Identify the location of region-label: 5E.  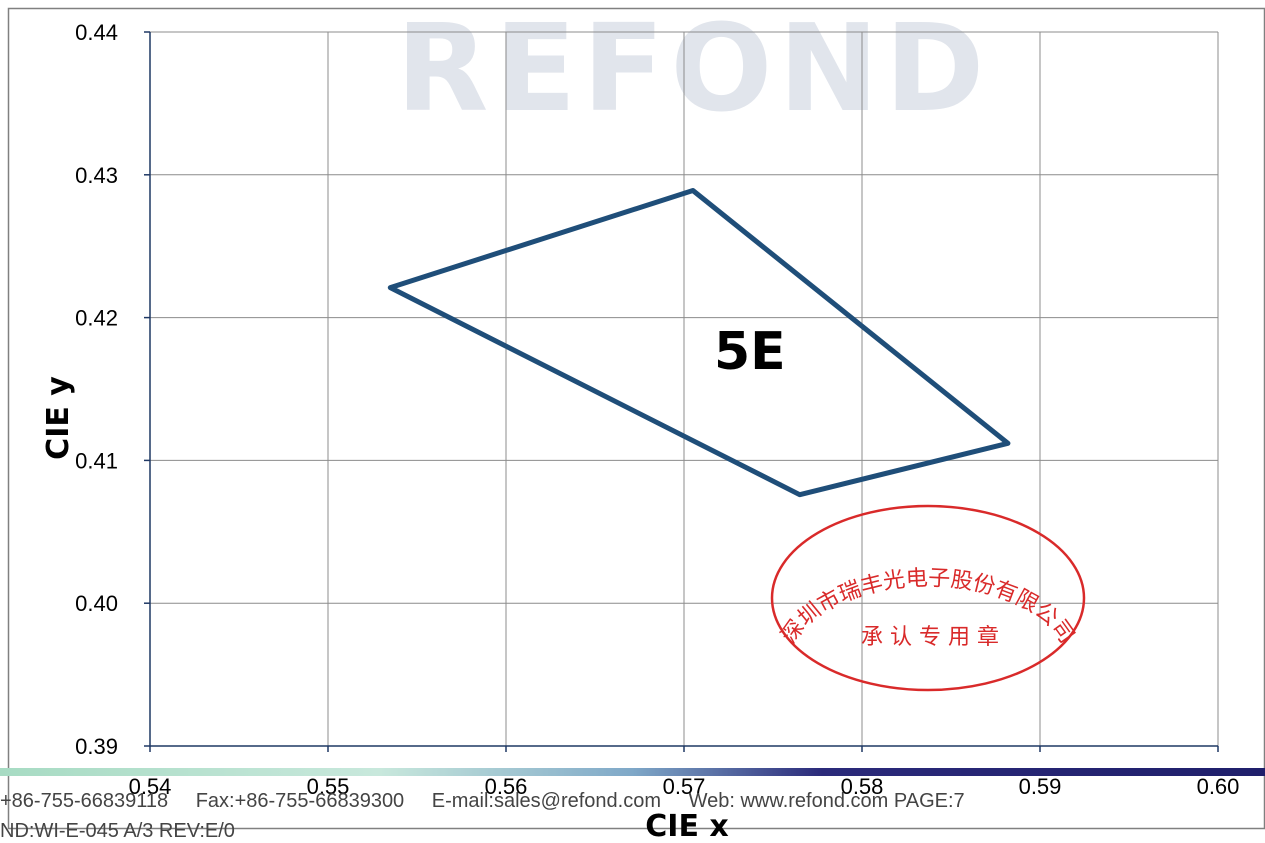
(750, 352).